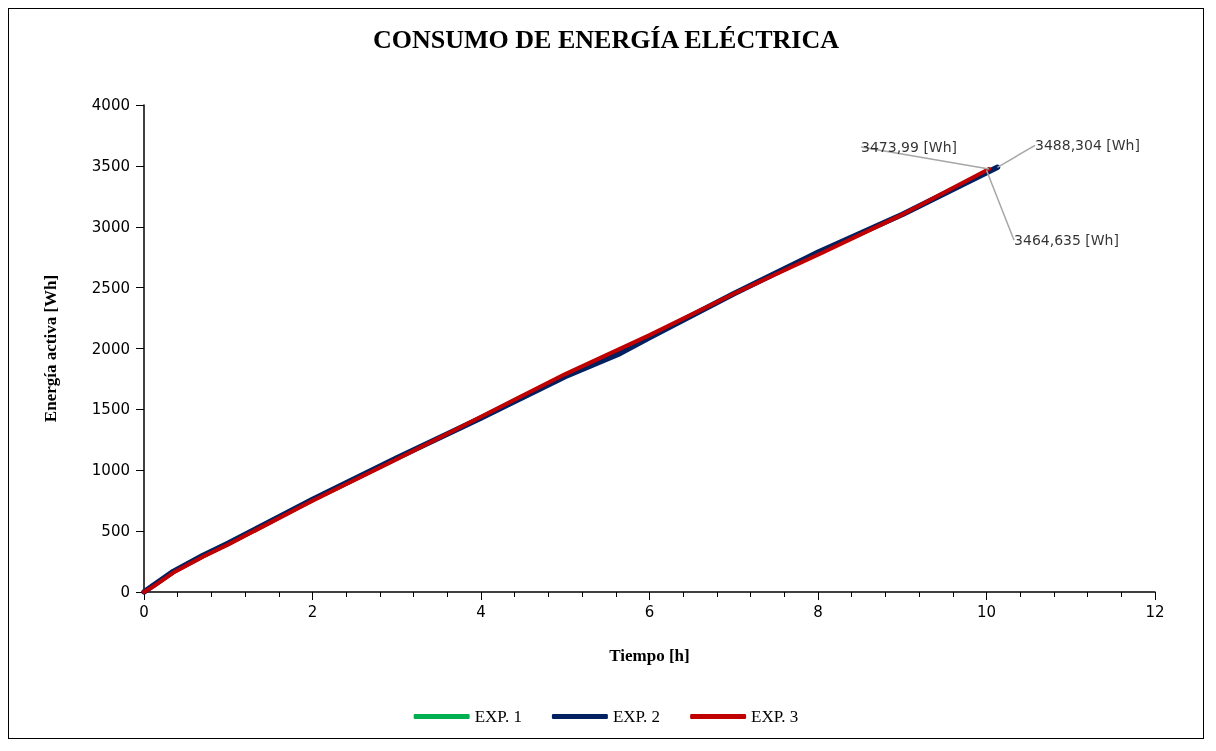 The height and width of the screenshot is (751, 1216). Describe the element at coordinates (115, 531) in the screenshot. I see `y-tick-label: 500` at that location.